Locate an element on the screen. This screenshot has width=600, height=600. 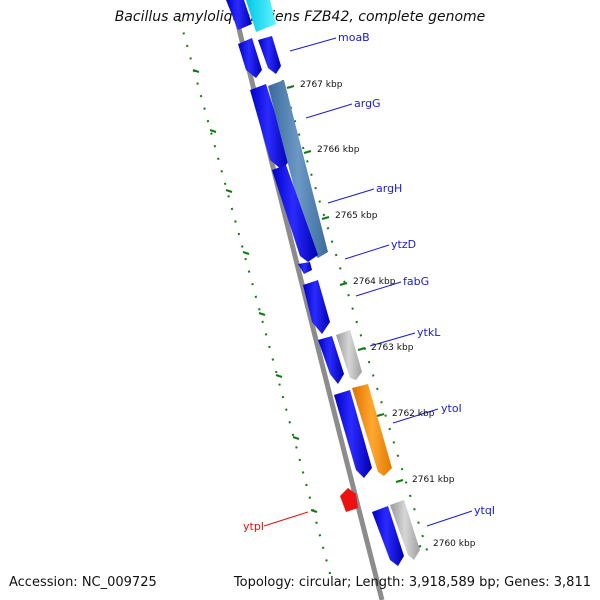
gene-arrow-ytoi-orange is located at coordinates (372, 430).